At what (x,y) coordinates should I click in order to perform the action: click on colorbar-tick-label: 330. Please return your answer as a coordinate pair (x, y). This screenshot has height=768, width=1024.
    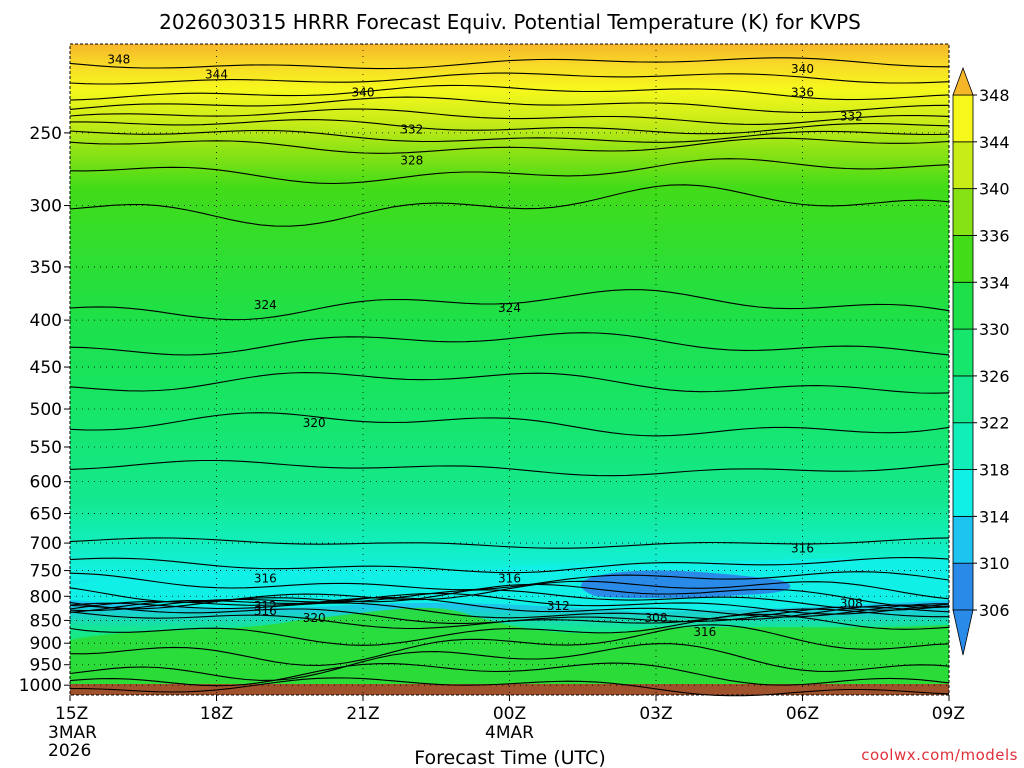
    Looking at the image, I should click on (994, 329).